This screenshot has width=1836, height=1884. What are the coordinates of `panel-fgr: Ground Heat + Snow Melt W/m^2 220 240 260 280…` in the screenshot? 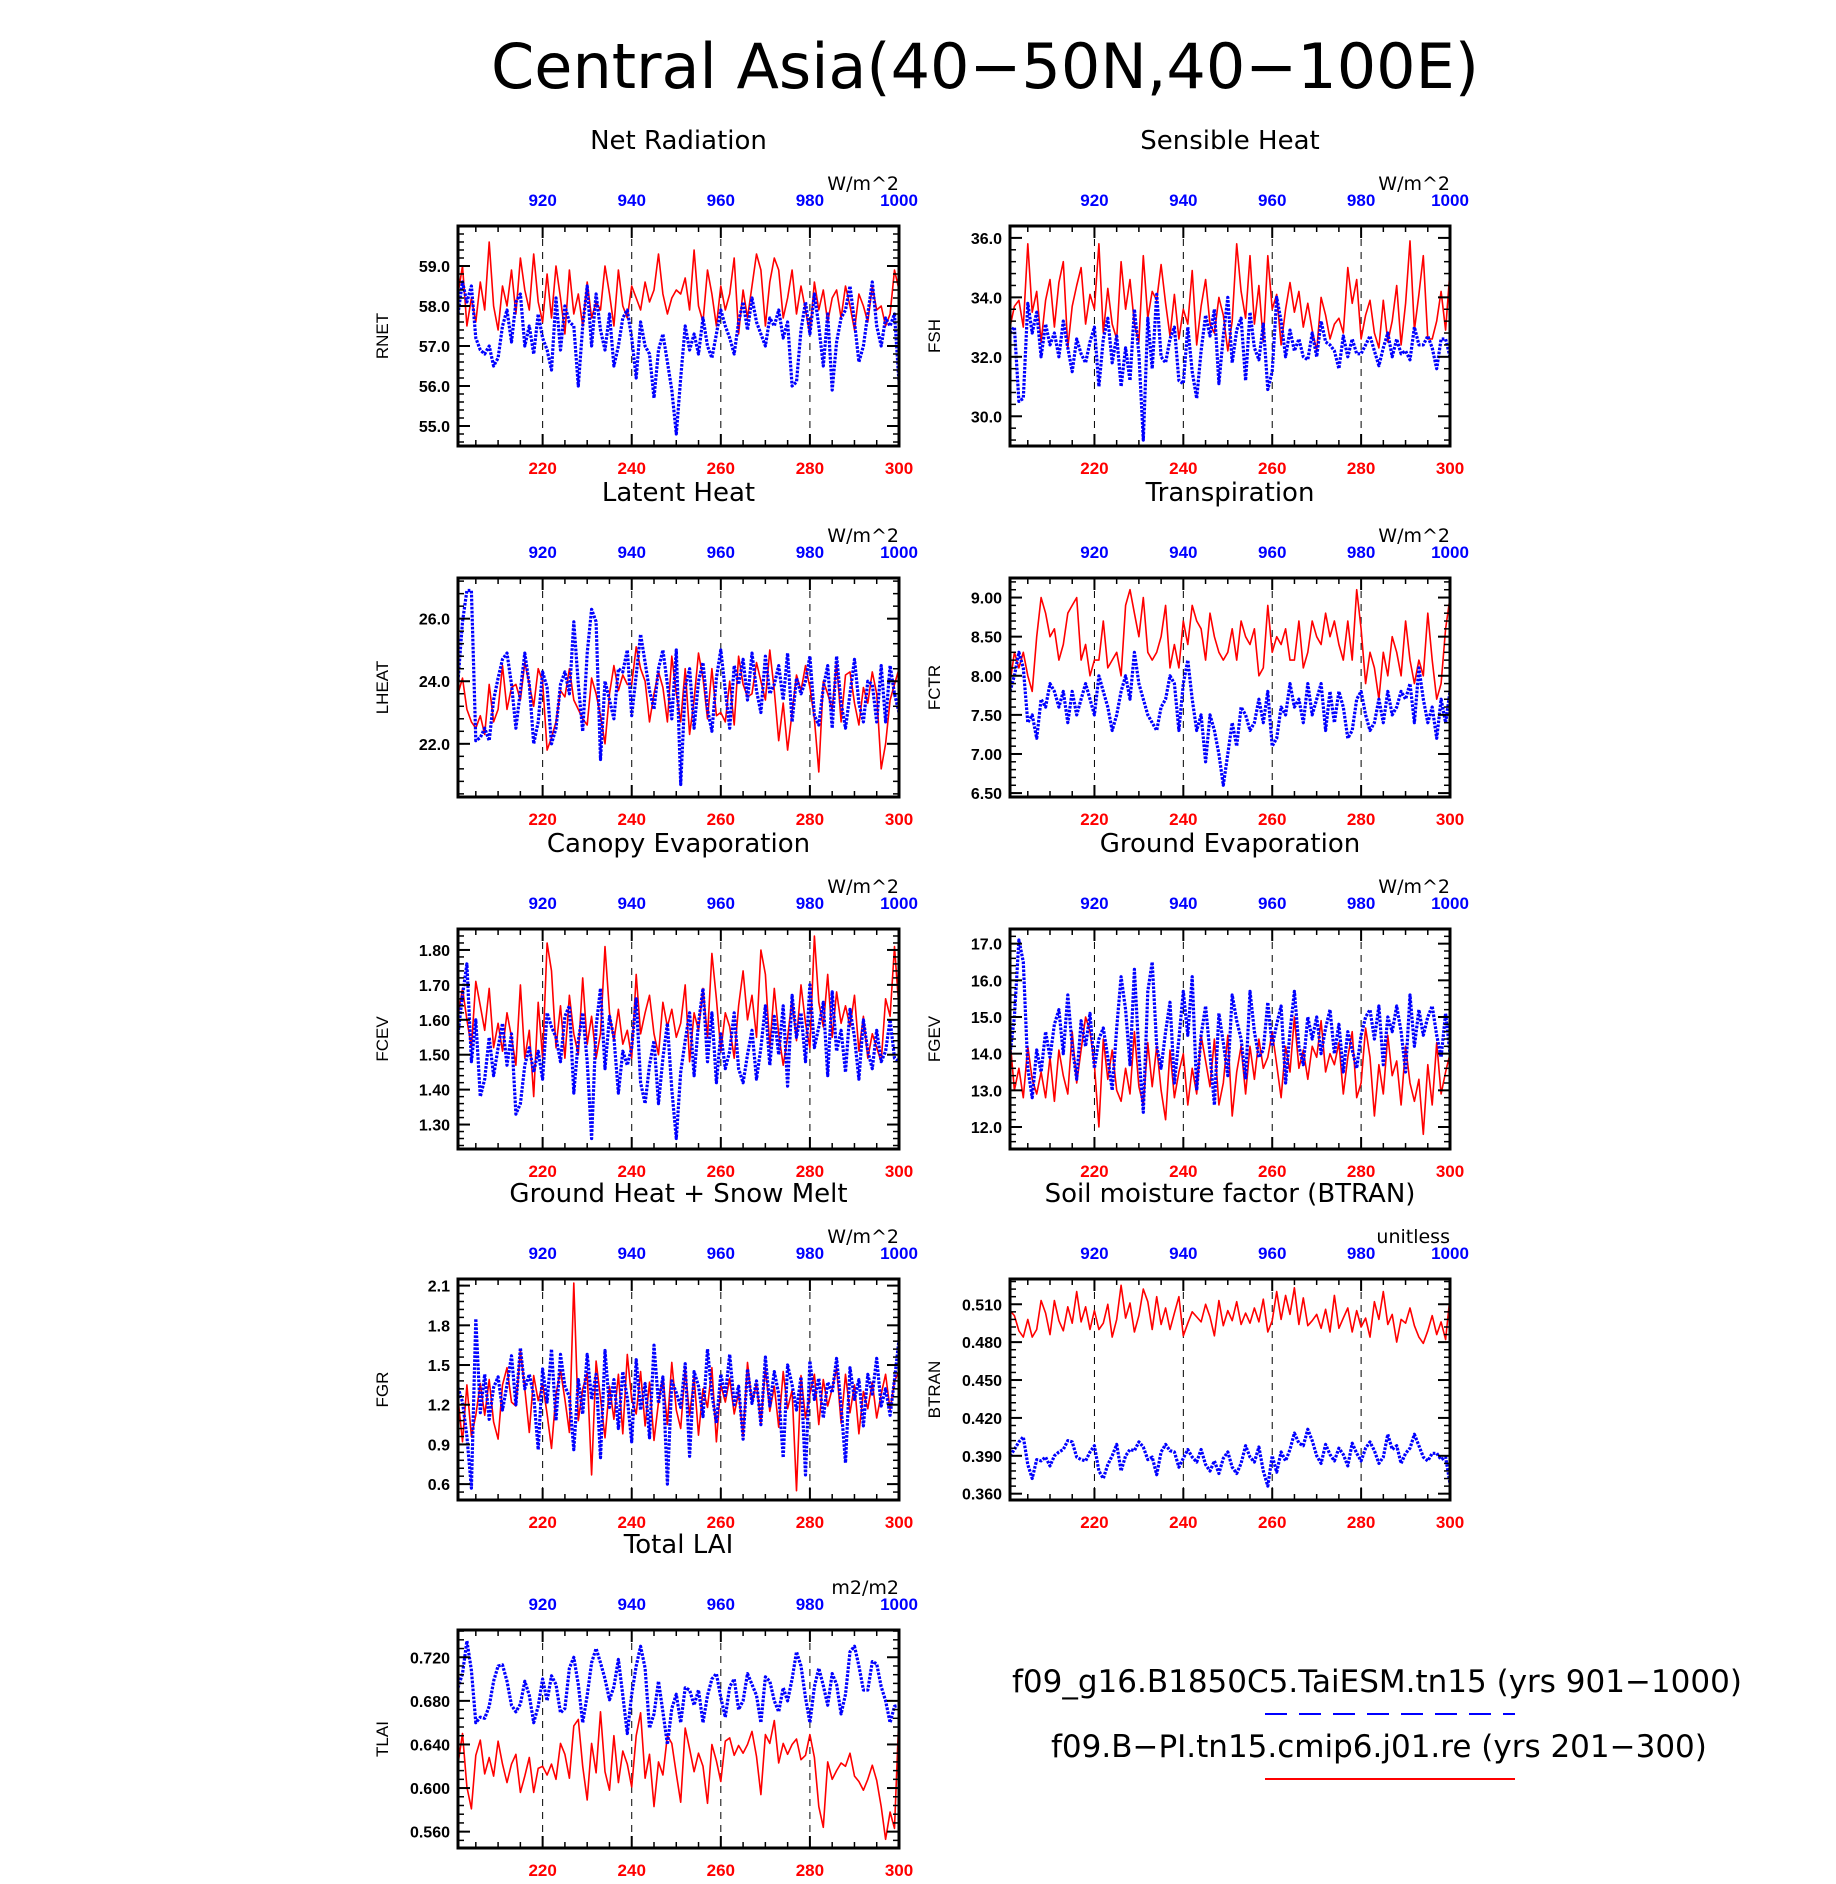 It's located at (645, 1355).